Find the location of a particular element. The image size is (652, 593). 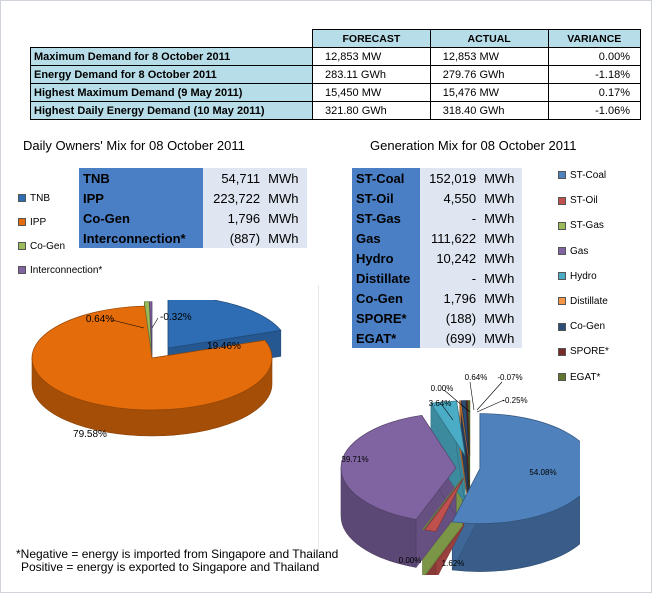

generation-row: ST-Oil 4,550 MWh is located at coordinates (437, 198).